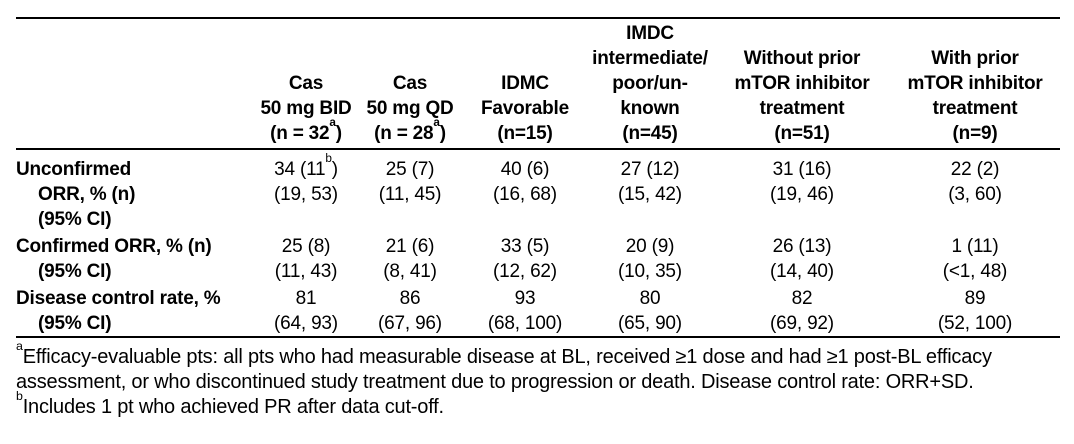 This screenshot has height=444, width=1074. I want to click on row-label-line: Unconfirmed, so click(73, 169).